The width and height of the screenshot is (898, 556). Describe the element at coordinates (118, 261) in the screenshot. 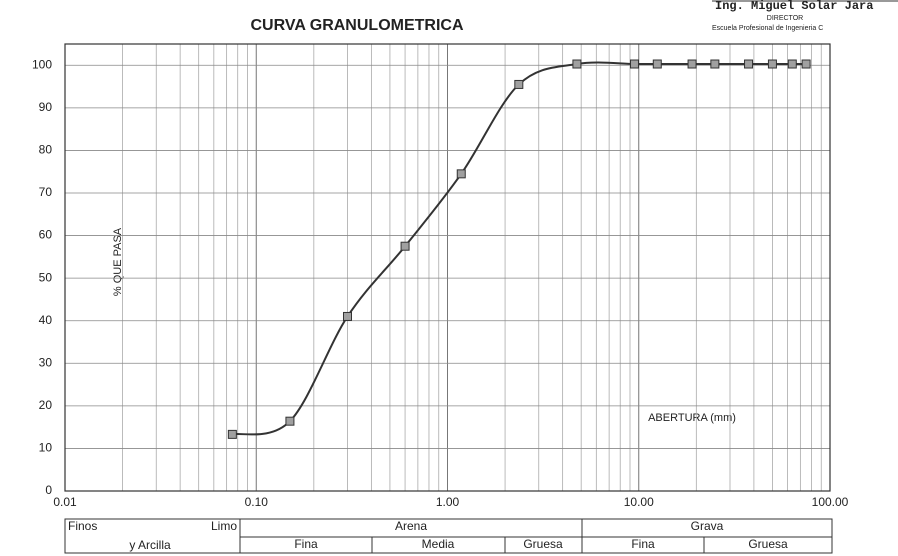

I see `y-axis-label: % QUE PASA` at that location.